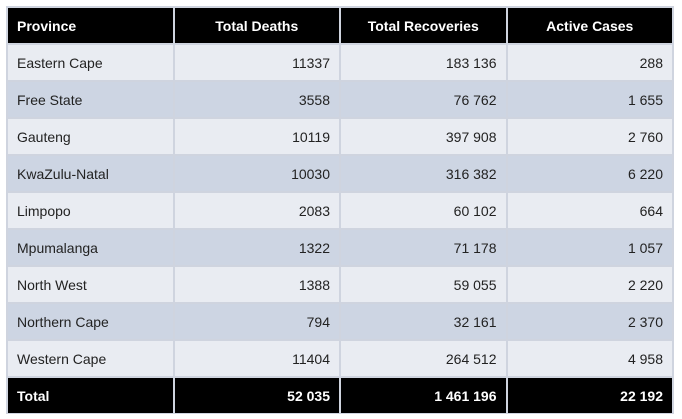 This screenshot has height=419, width=682. What do you see at coordinates (256, 321) in the screenshot?
I see `cell-deaths: 794` at bounding box center [256, 321].